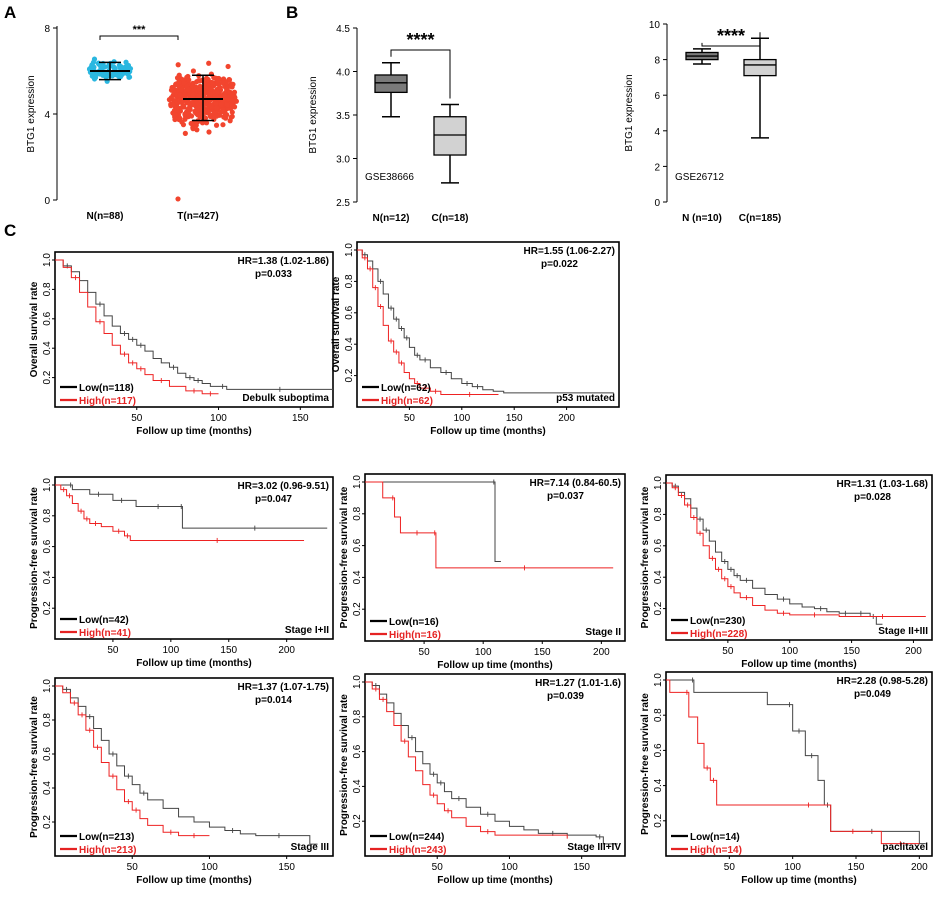  I want to click on p-value: p=0.022, so click(559, 264).